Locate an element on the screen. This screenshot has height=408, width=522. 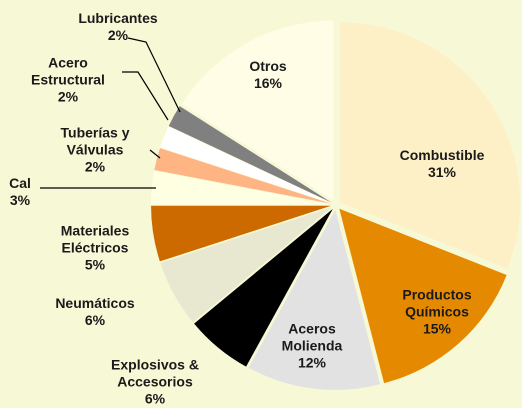
category-label: Tuberías y Válvulas is located at coordinates (95, 141).